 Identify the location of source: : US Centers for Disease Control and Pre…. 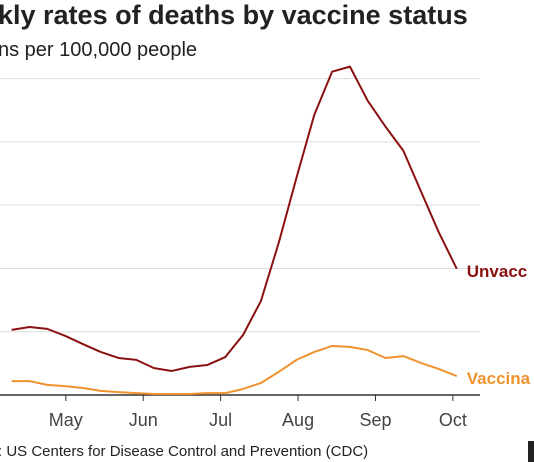
(184, 451).